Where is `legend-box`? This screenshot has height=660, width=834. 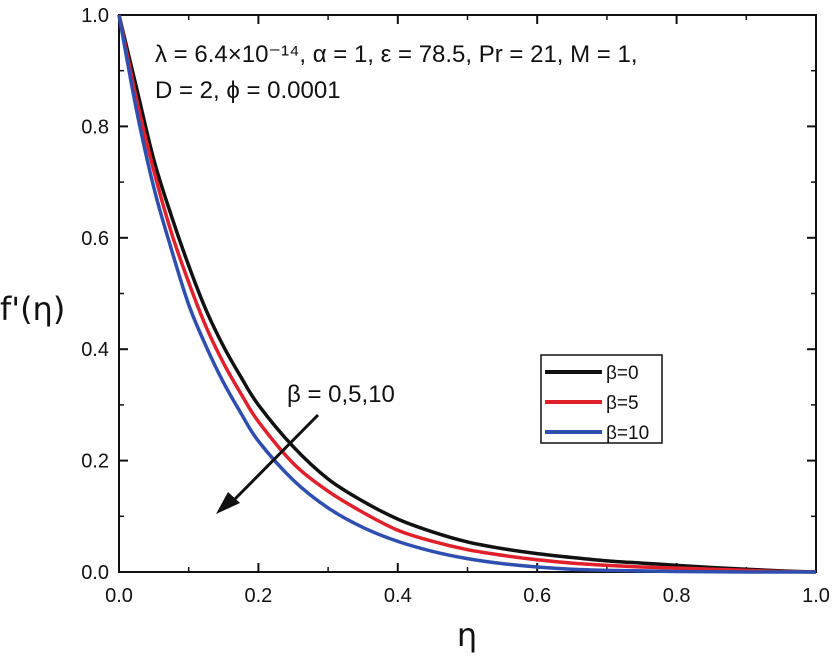
legend-box is located at coordinates (601, 399).